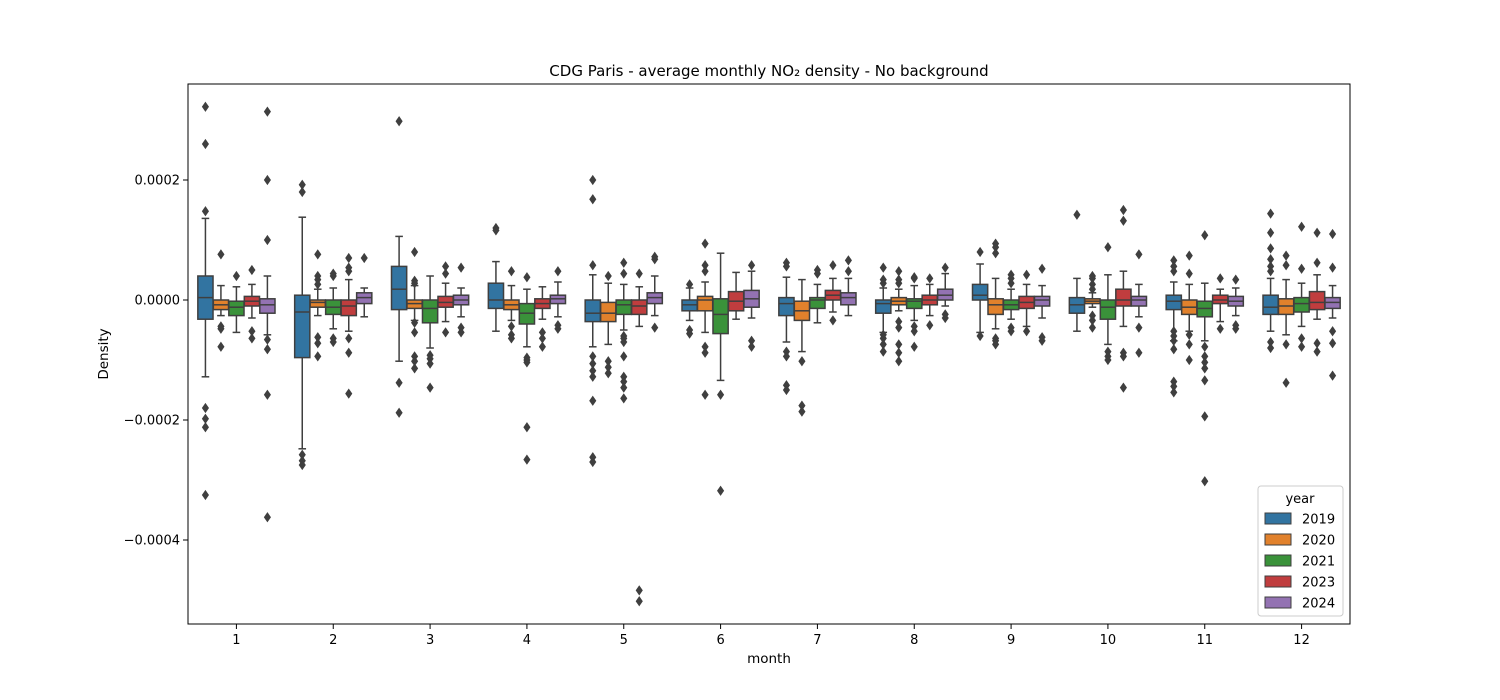  Describe the element at coordinates (720, 640) in the screenshot. I see `x-tick-label: 6` at that location.